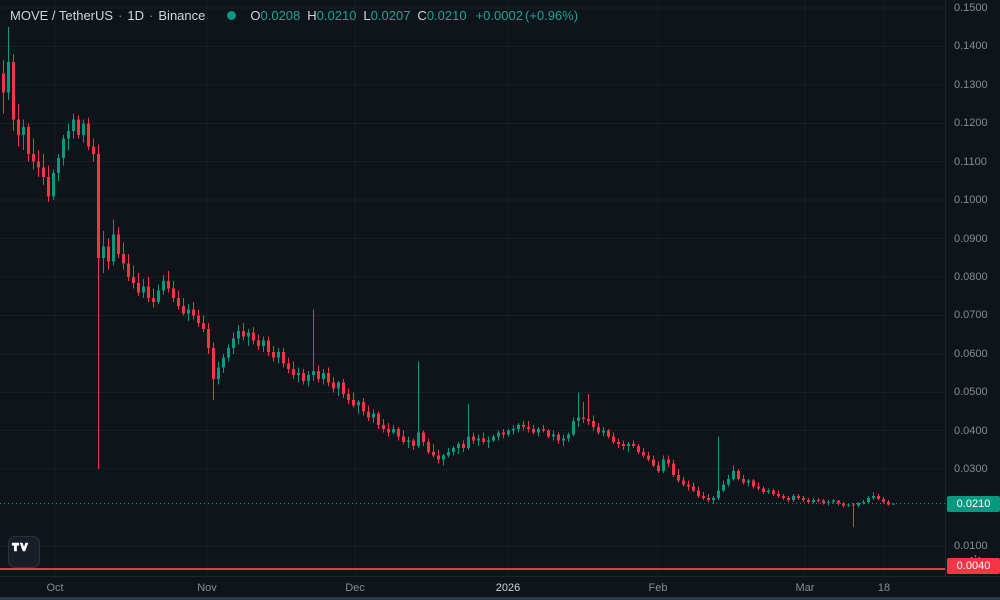 This screenshot has height=600, width=1000. Describe the element at coordinates (136, 15) in the screenshot. I see `interval-label: 1D` at that location.